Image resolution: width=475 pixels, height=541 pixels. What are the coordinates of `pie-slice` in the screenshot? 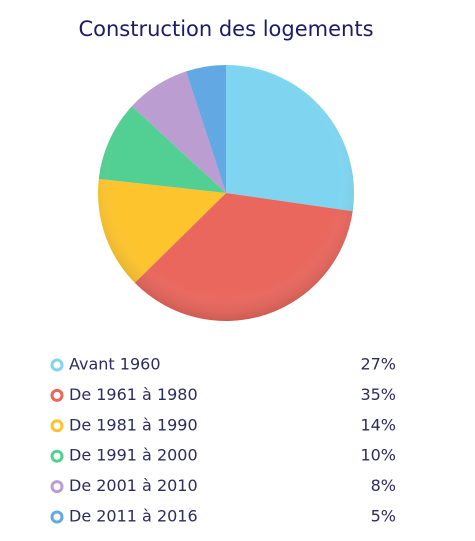 It's located at (290, 138).